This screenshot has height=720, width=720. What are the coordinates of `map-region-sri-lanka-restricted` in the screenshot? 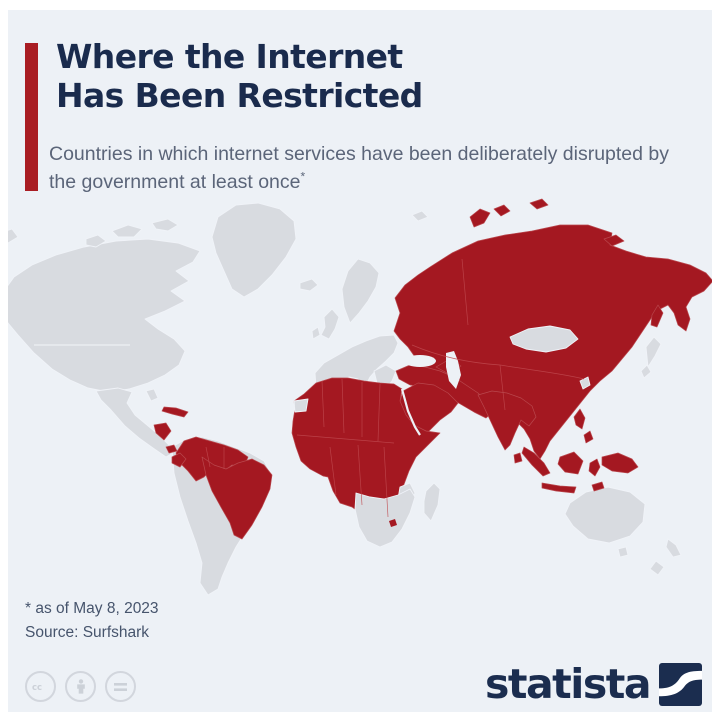 It's located at (518, 458).